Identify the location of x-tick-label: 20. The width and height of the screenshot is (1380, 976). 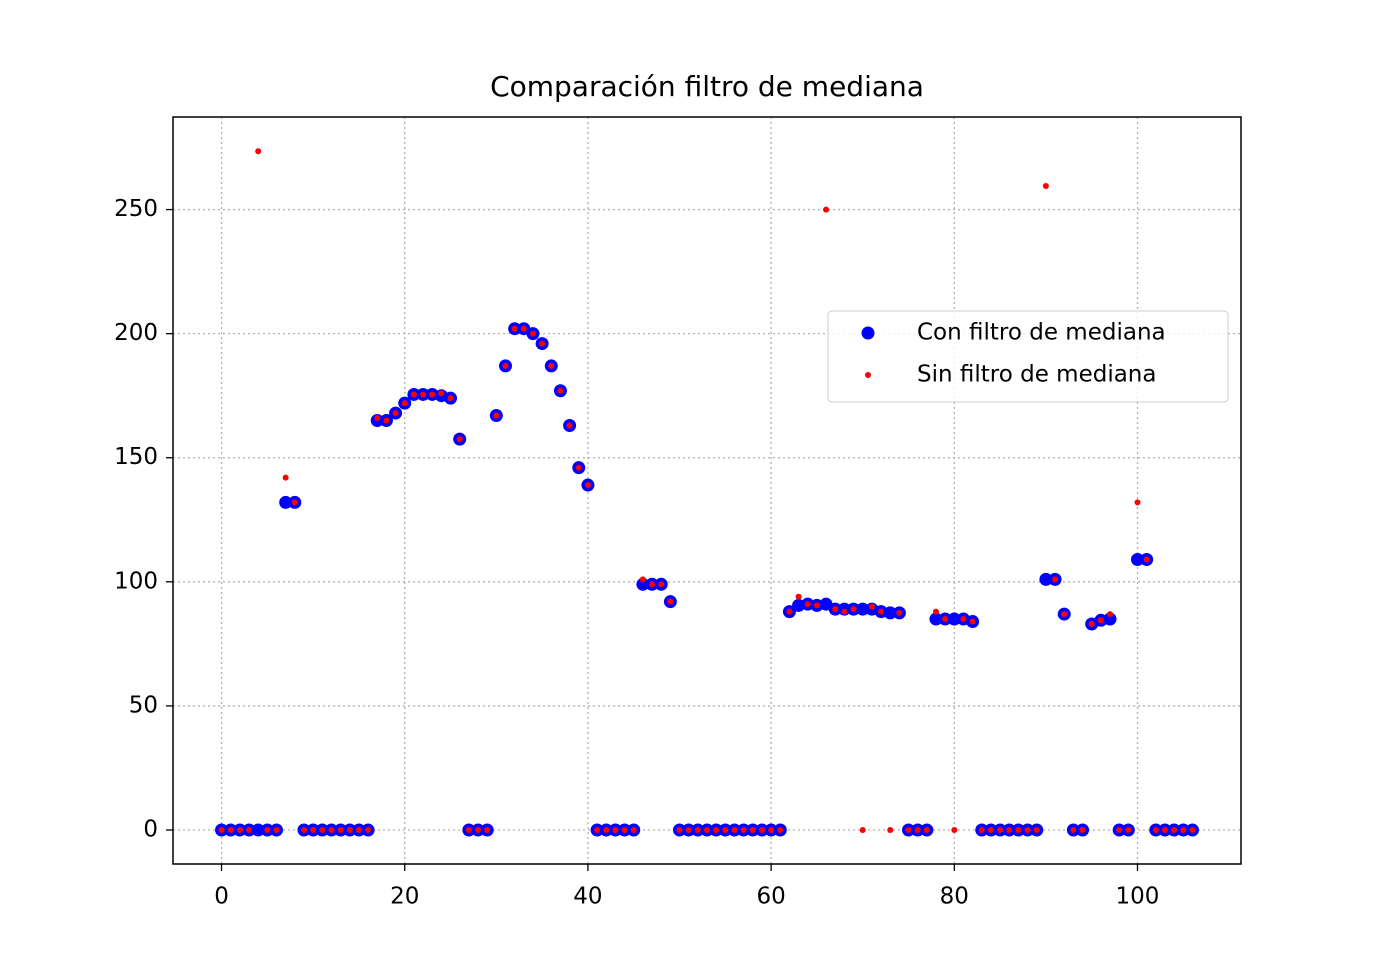
(404, 897).